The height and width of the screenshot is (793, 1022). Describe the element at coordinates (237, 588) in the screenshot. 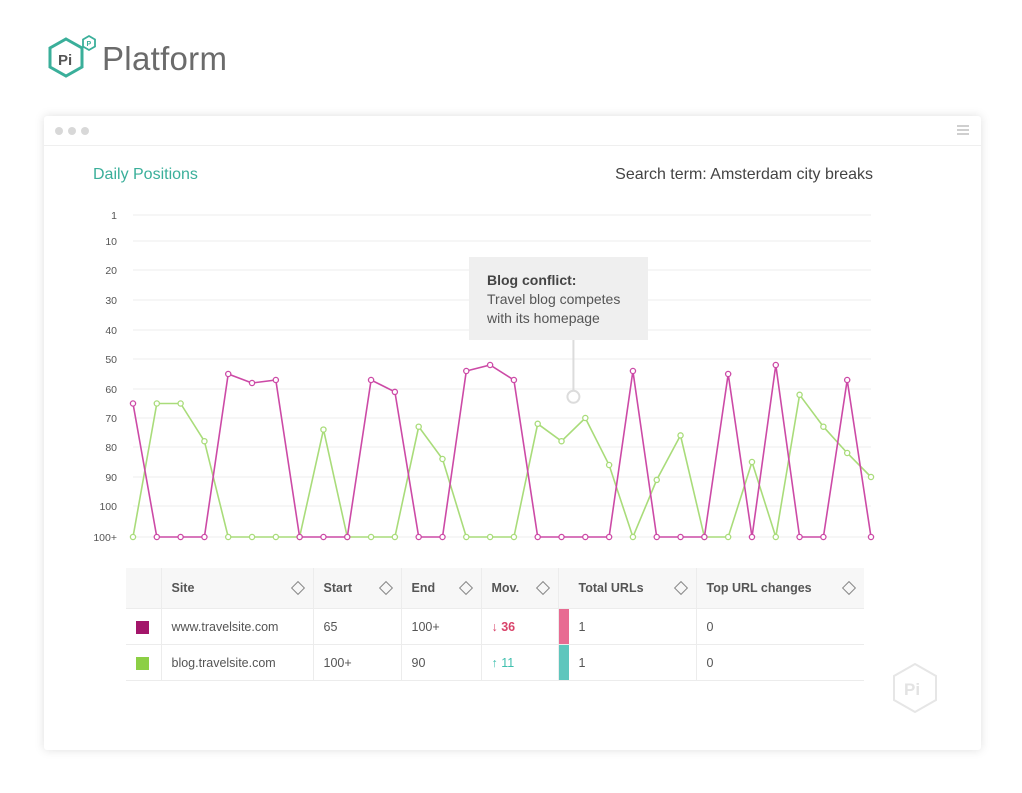

I see `column-header-site: Site` at that location.